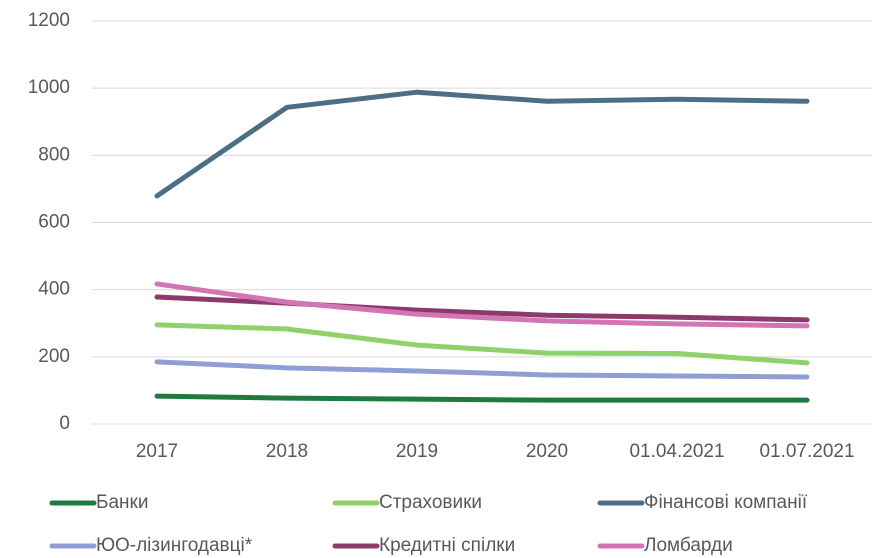 Image resolution: width=883 pixels, height=558 pixels. Describe the element at coordinates (417, 451) in the screenshot. I see `x-tick-label: 2019` at that location.